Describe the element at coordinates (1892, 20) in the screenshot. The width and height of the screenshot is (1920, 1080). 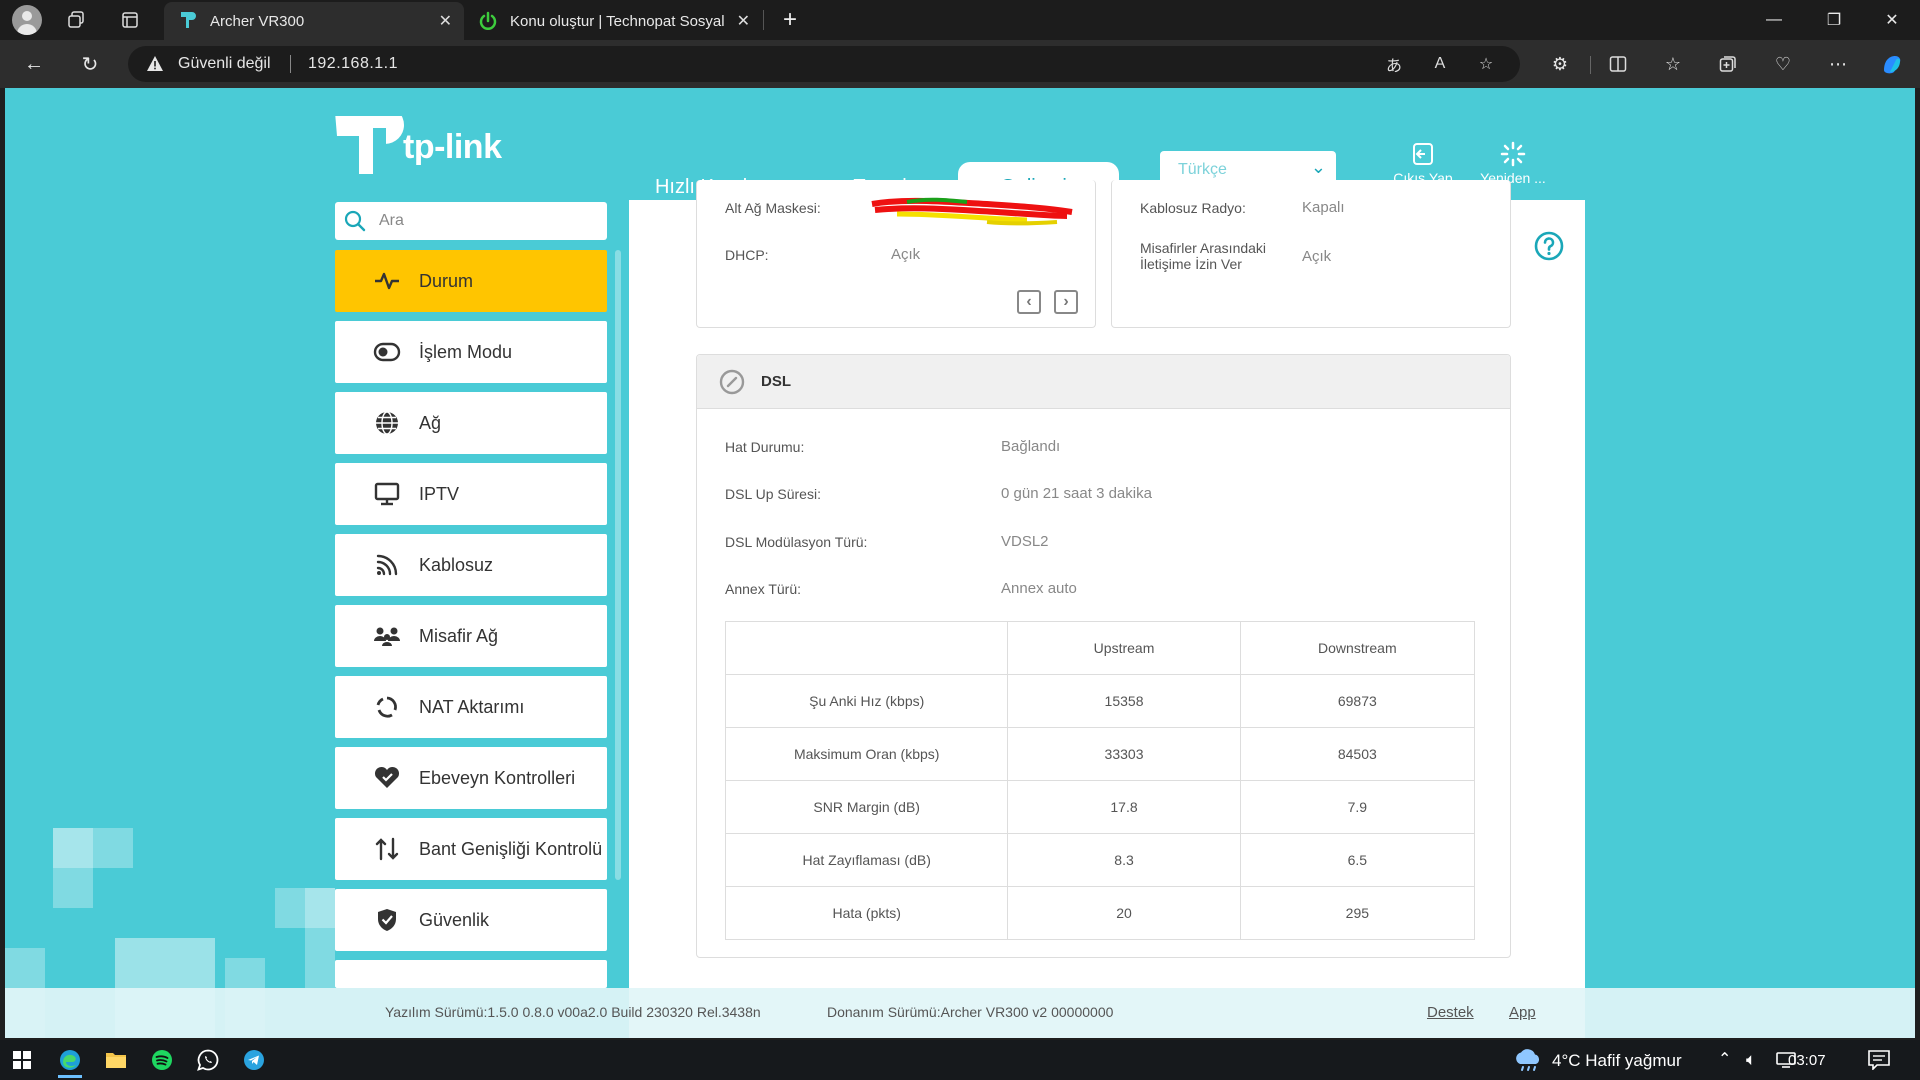
I see `close-window-button: ✕` at that location.